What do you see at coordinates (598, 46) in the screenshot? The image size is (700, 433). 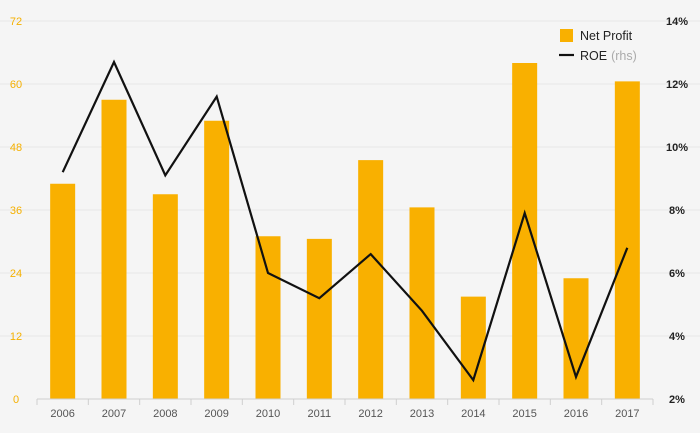 I see `legend: Net Profit ROE (rhs)` at bounding box center [598, 46].